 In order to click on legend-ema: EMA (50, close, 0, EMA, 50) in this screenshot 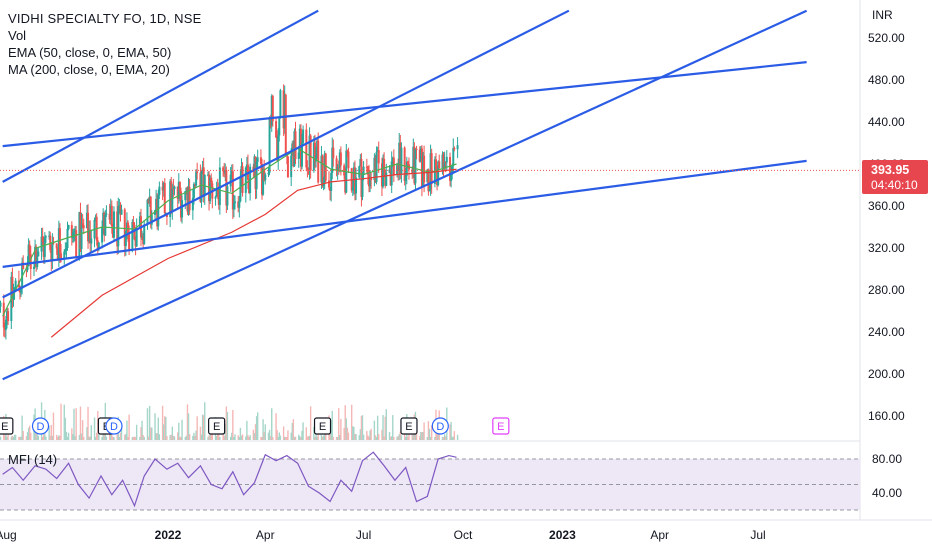, I will do `click(90, 52)`.